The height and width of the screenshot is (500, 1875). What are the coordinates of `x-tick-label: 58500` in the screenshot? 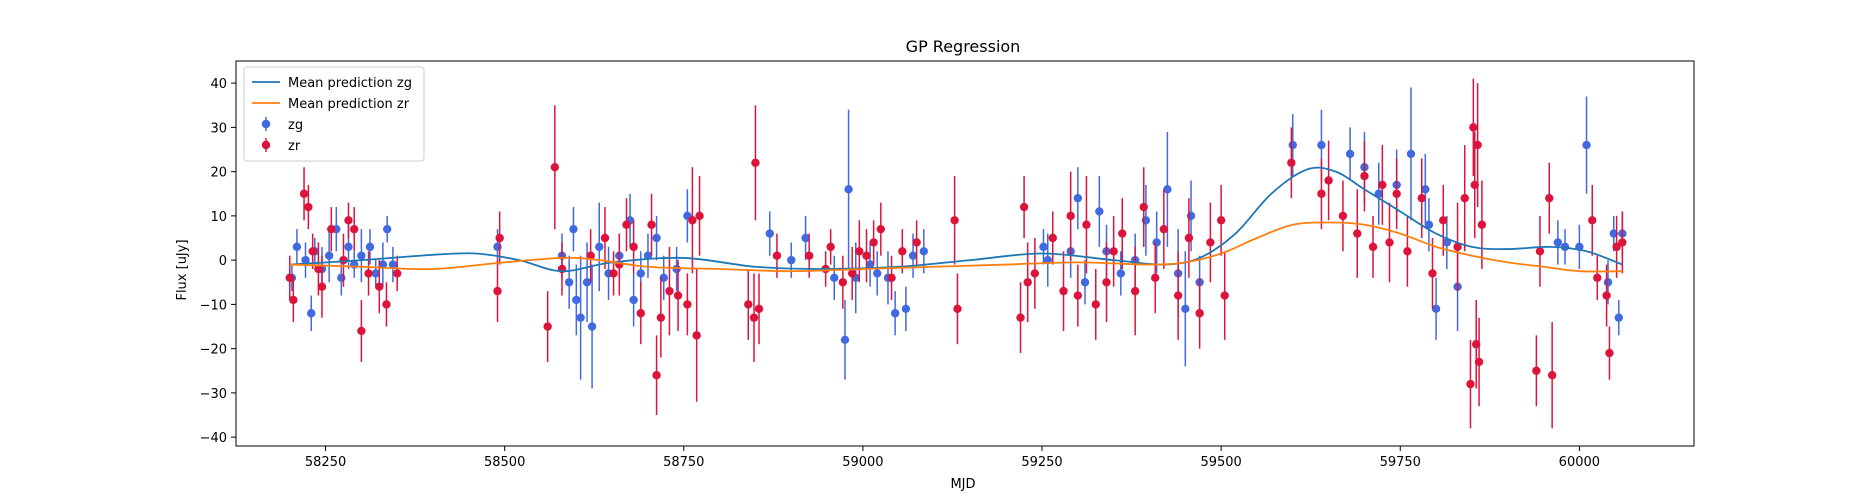 It's located at (504, 462).